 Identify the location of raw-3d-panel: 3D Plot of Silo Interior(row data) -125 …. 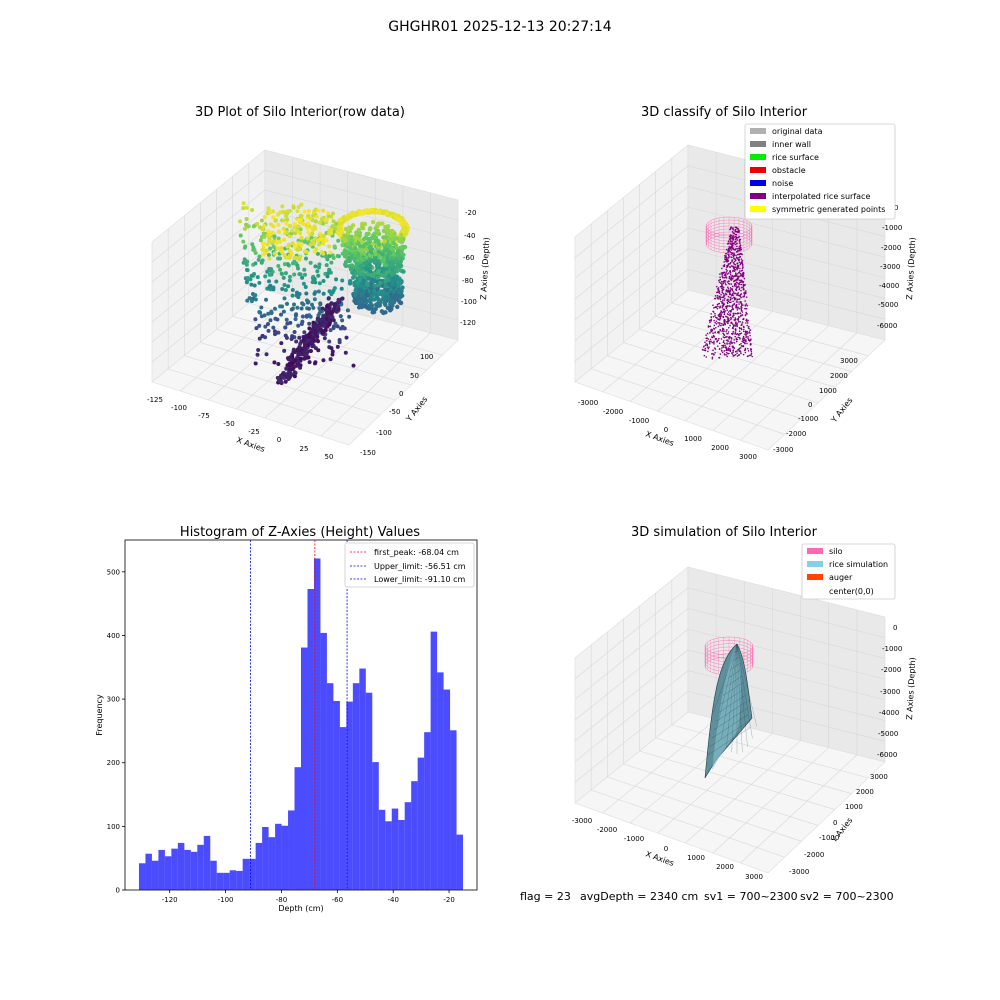
(319, 283).